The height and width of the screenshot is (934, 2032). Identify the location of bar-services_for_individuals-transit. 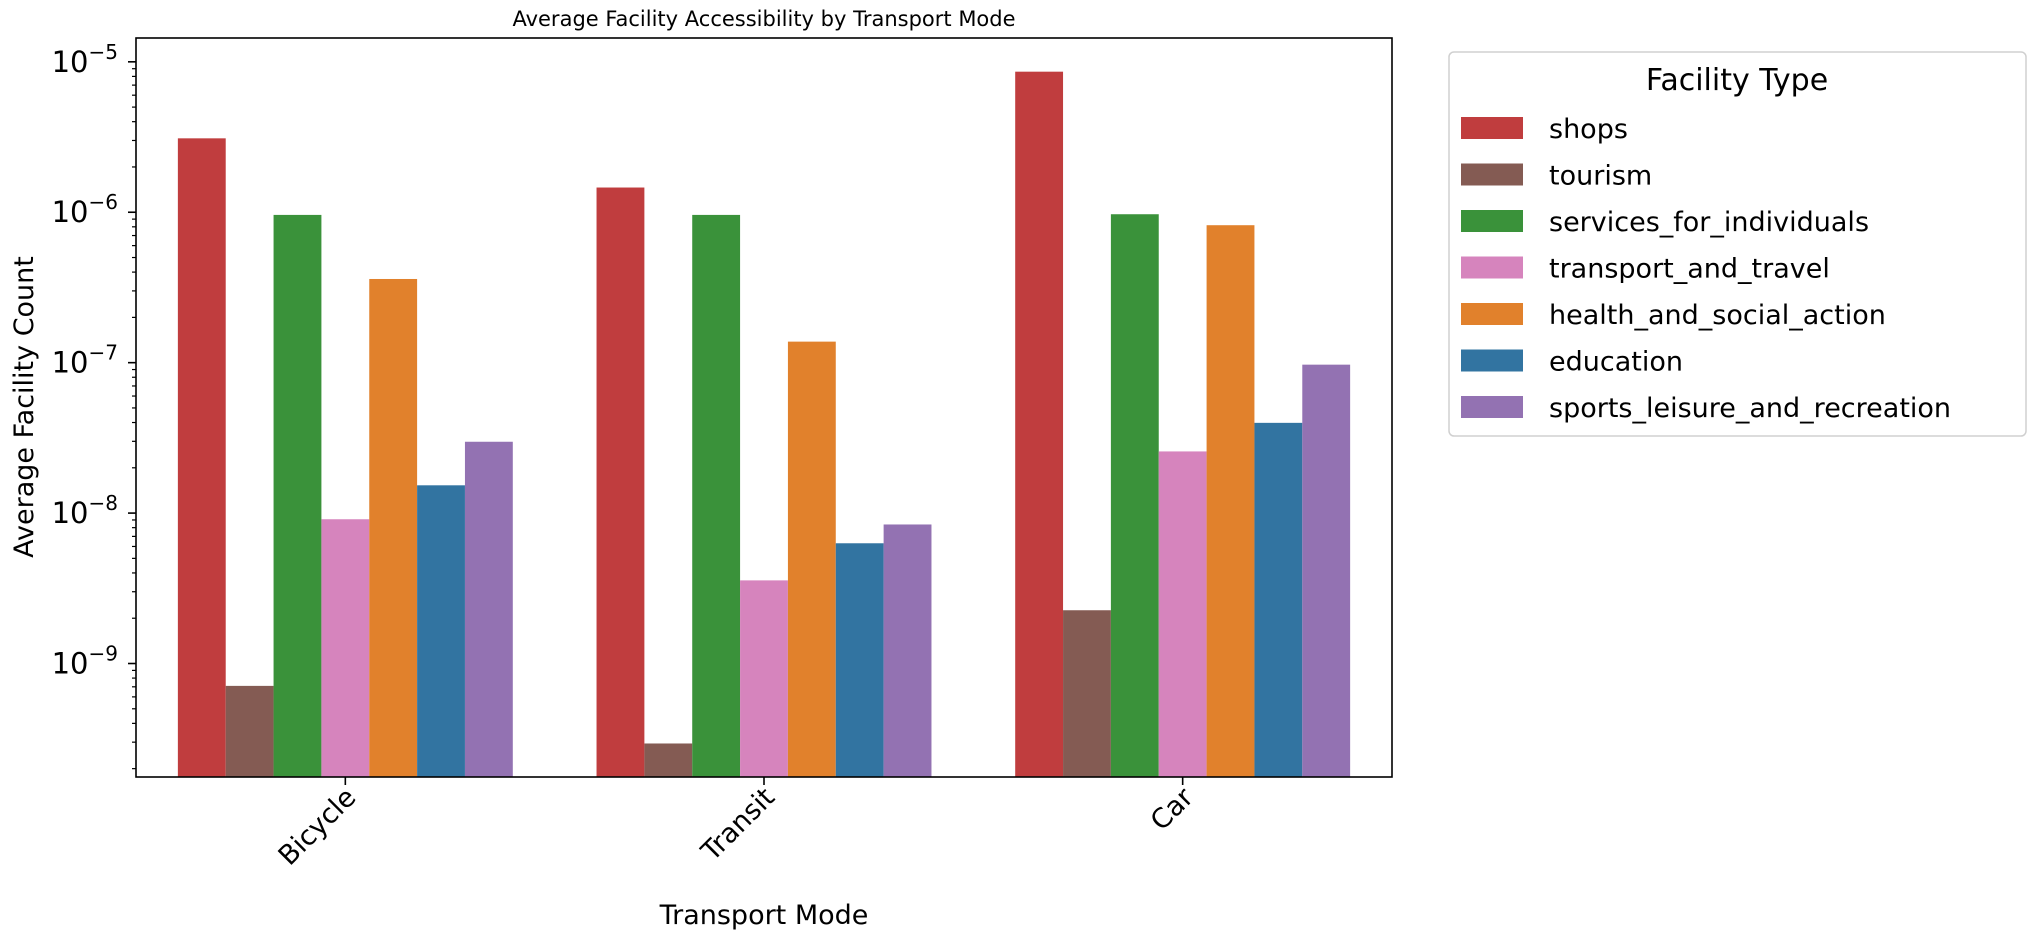
(716, 495).